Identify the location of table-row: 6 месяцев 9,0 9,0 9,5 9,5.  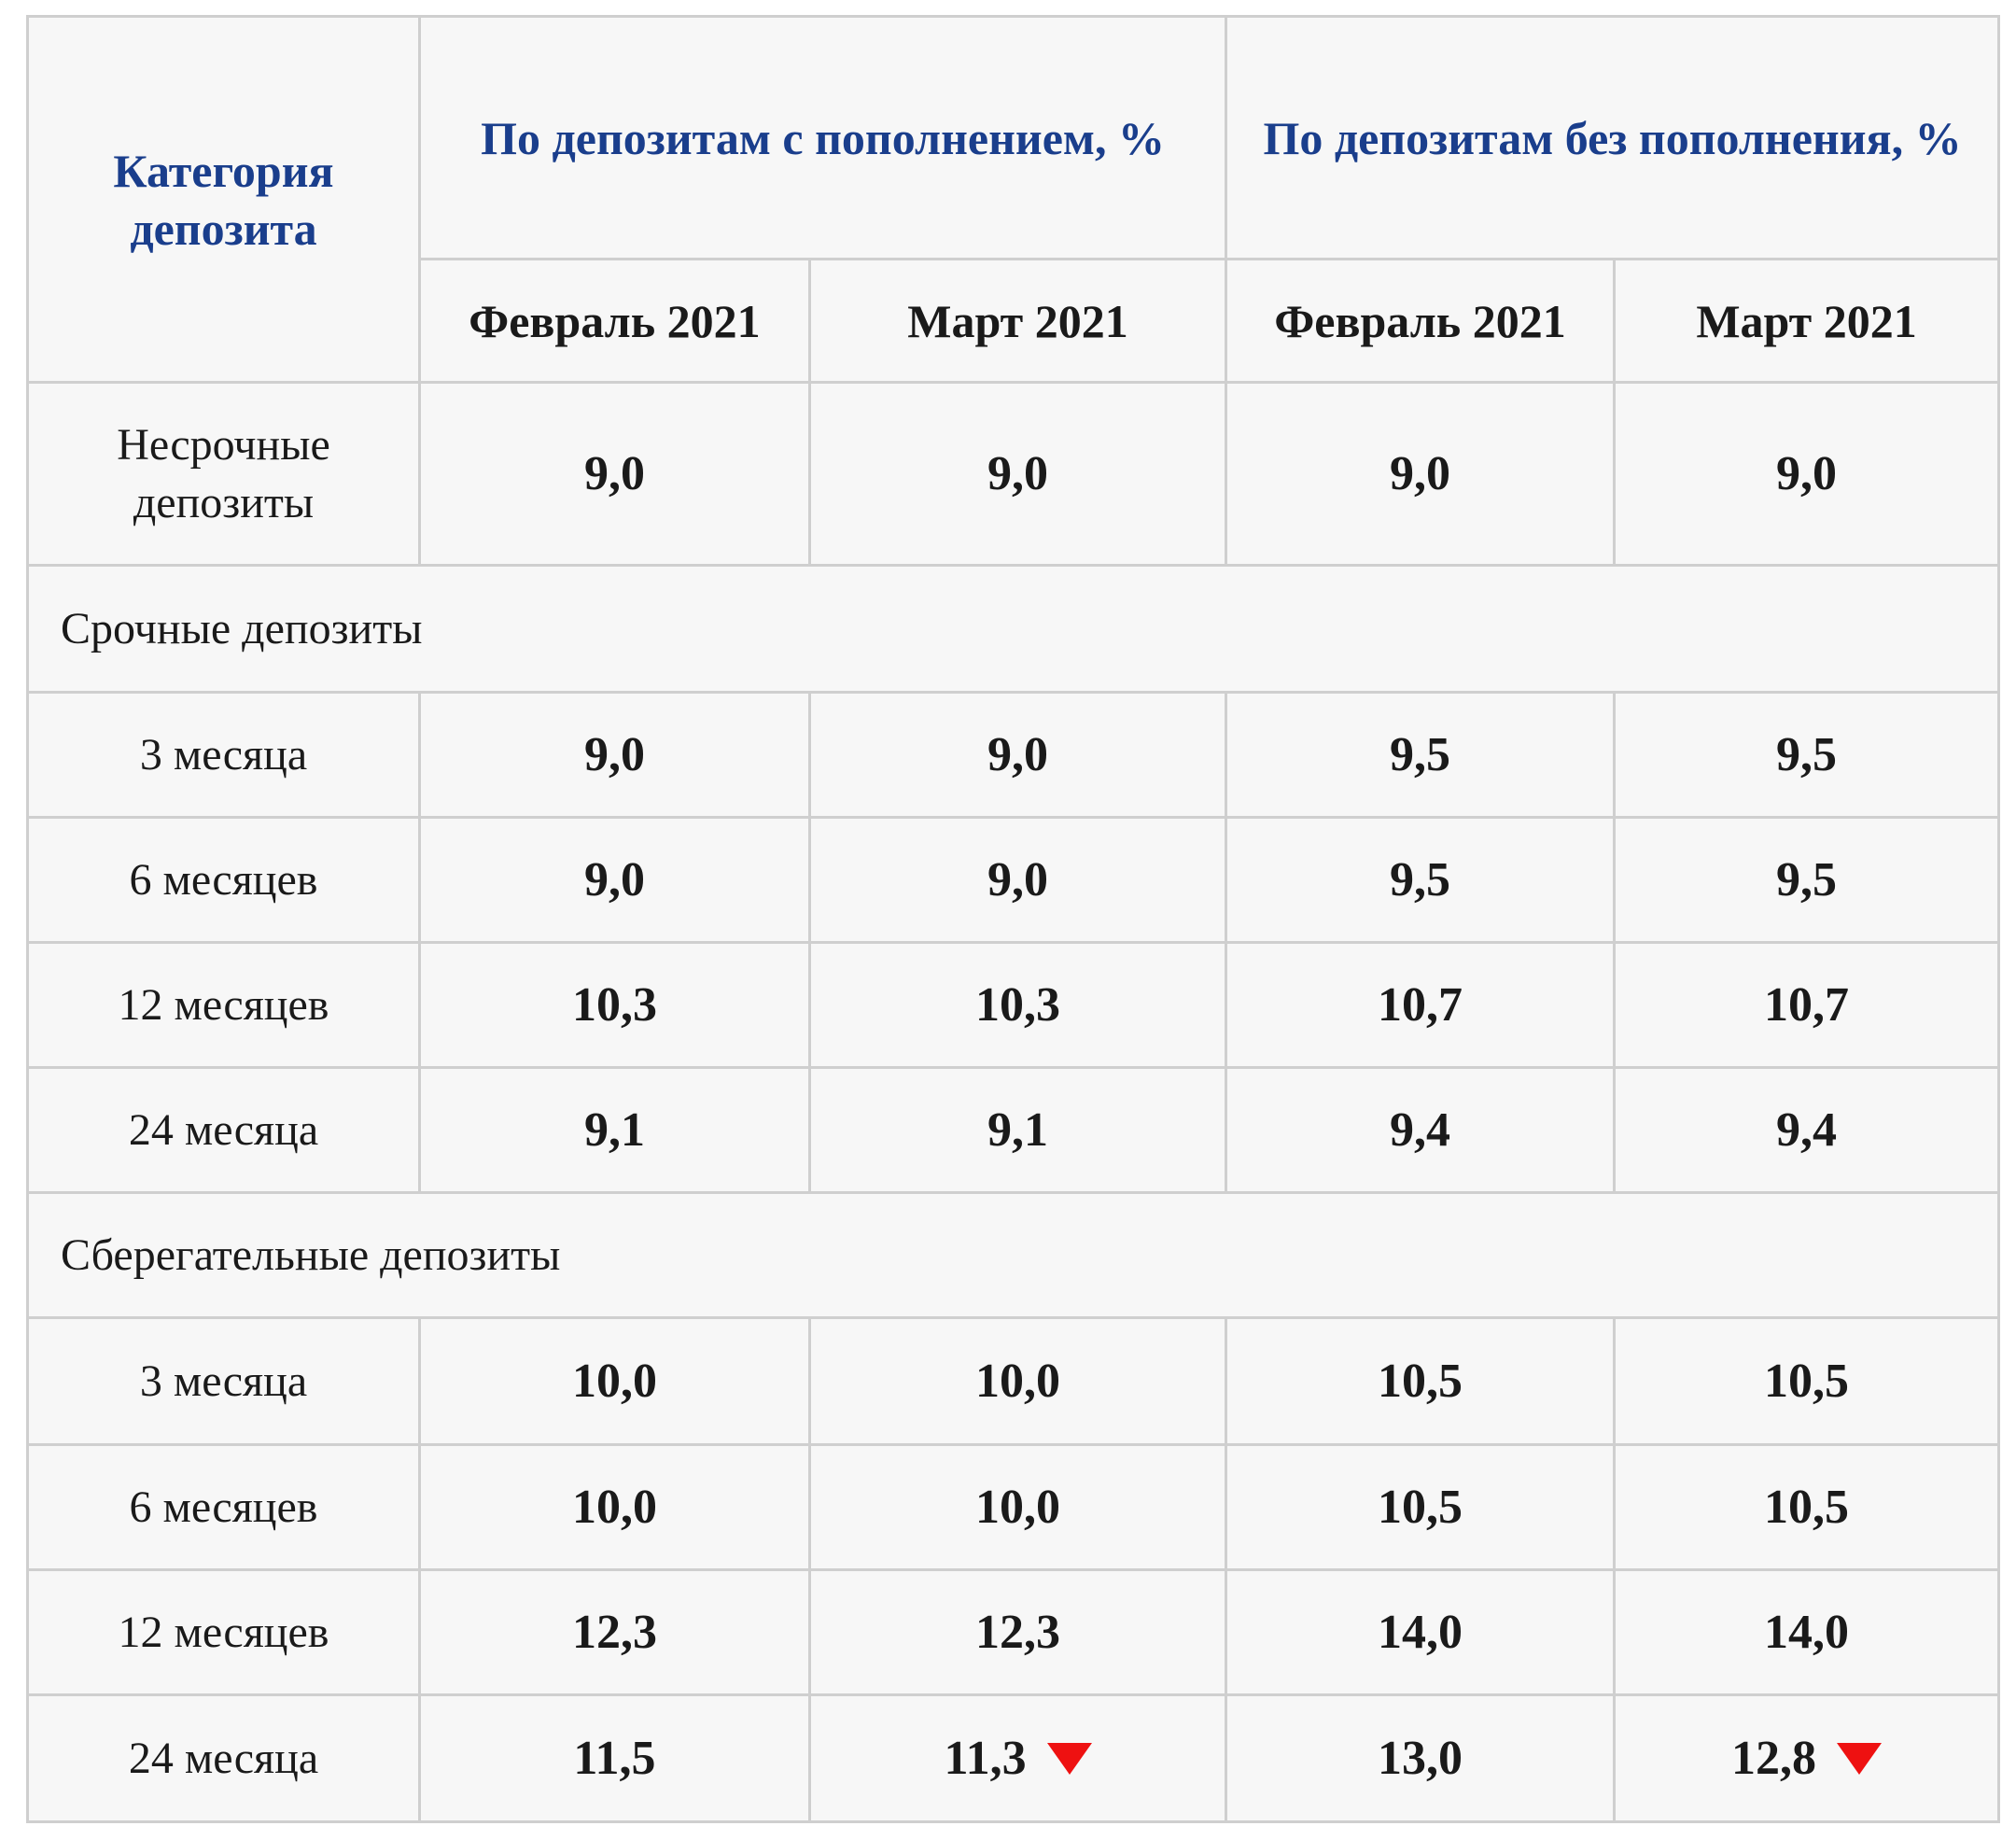
(1013, 880).